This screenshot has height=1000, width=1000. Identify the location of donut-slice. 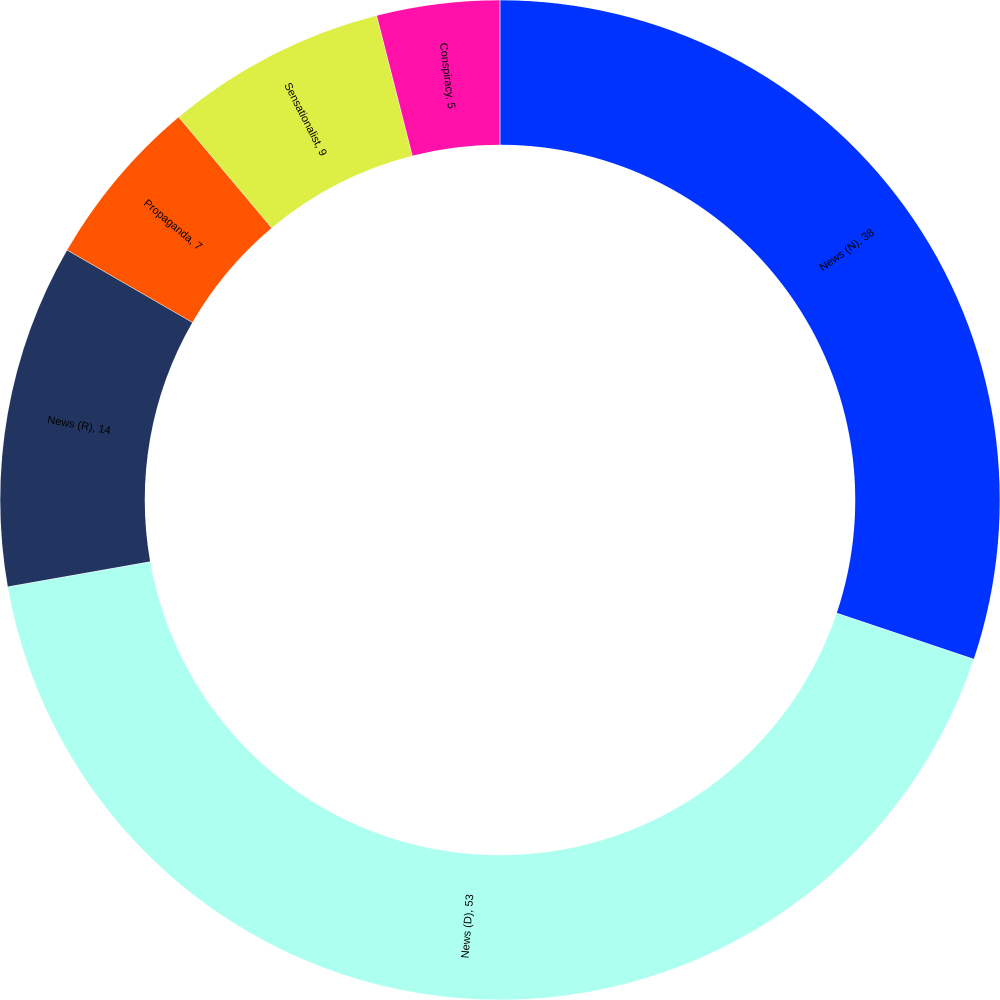
(438, 78).